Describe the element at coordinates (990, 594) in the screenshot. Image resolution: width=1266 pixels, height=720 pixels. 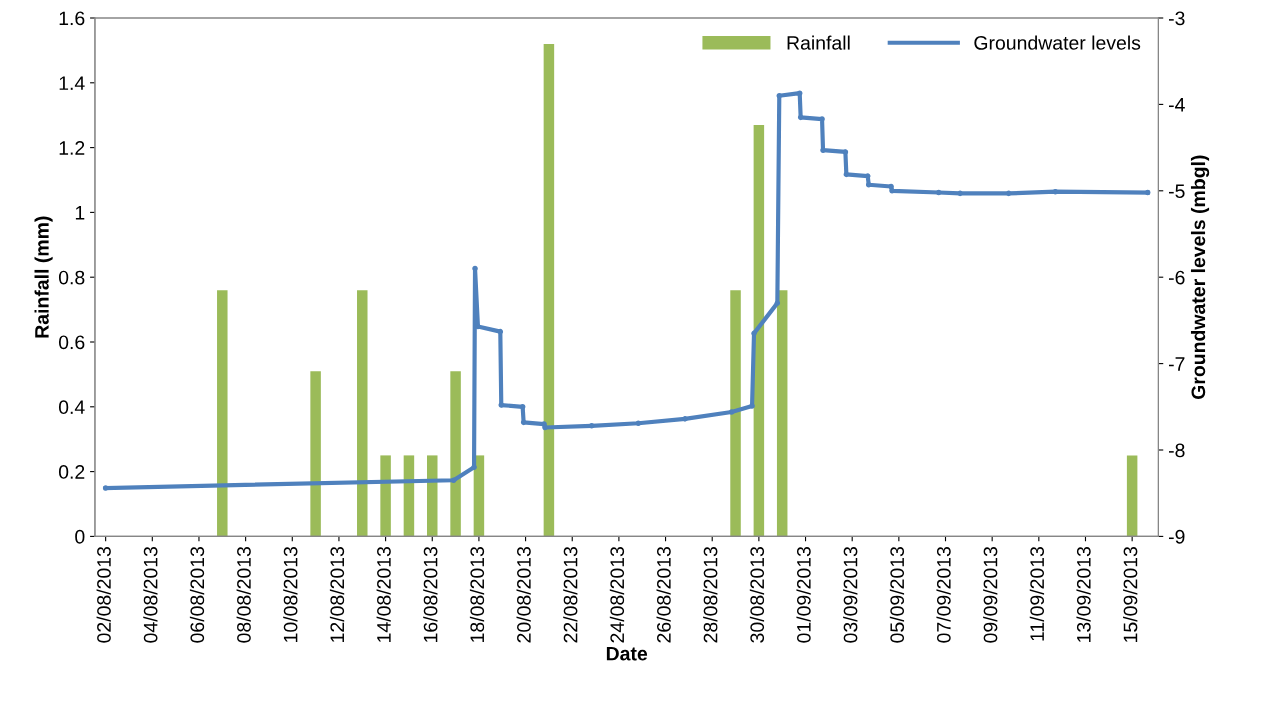
I see `x-tick-label: 09/09/2013` at that location.